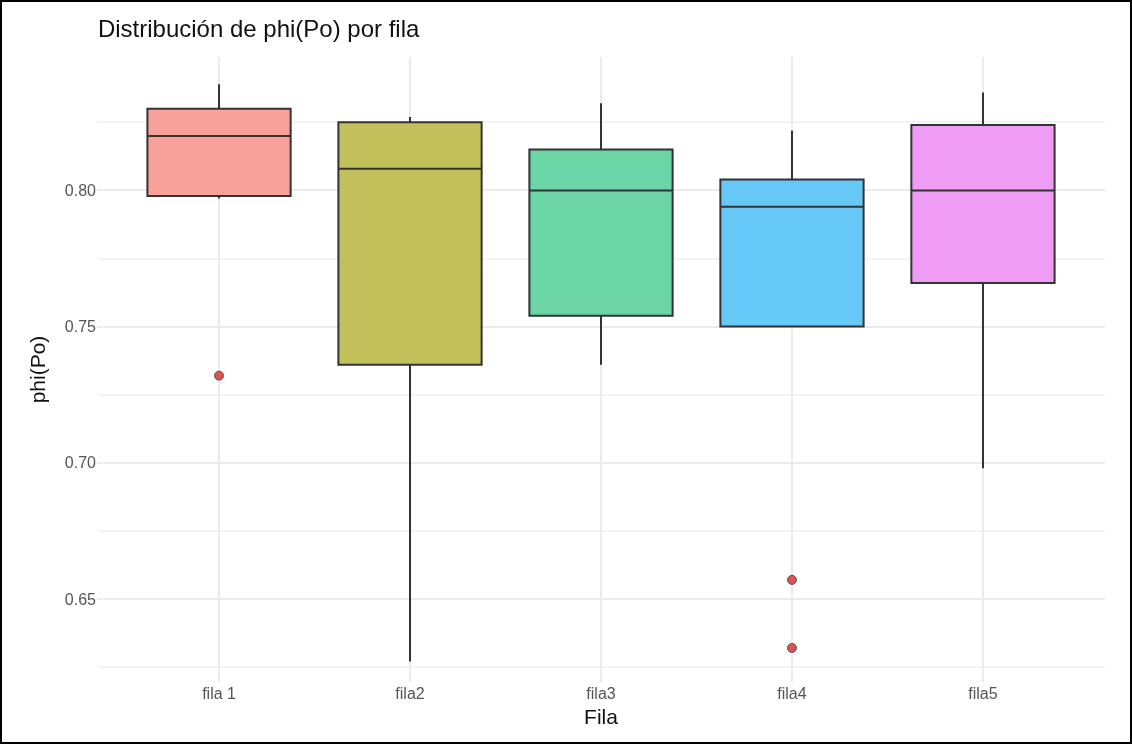 The width and height of the screenshot is (1132, 744). I want to click on x-tick-label: fila 1, so click(219, 693).